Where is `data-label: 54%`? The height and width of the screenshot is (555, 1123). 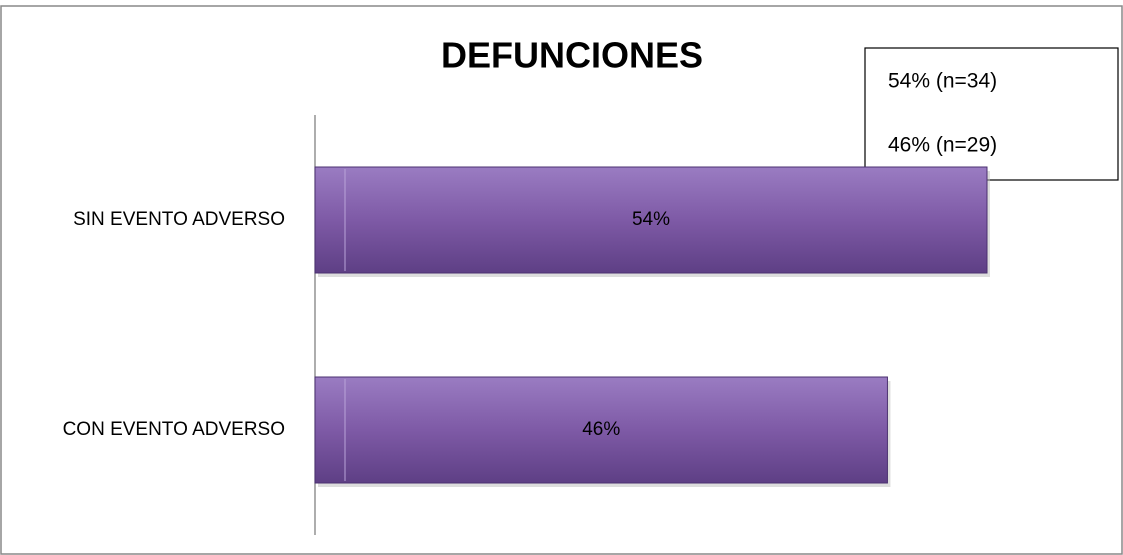 data-label: 54% is located at coordinates (651, 219).